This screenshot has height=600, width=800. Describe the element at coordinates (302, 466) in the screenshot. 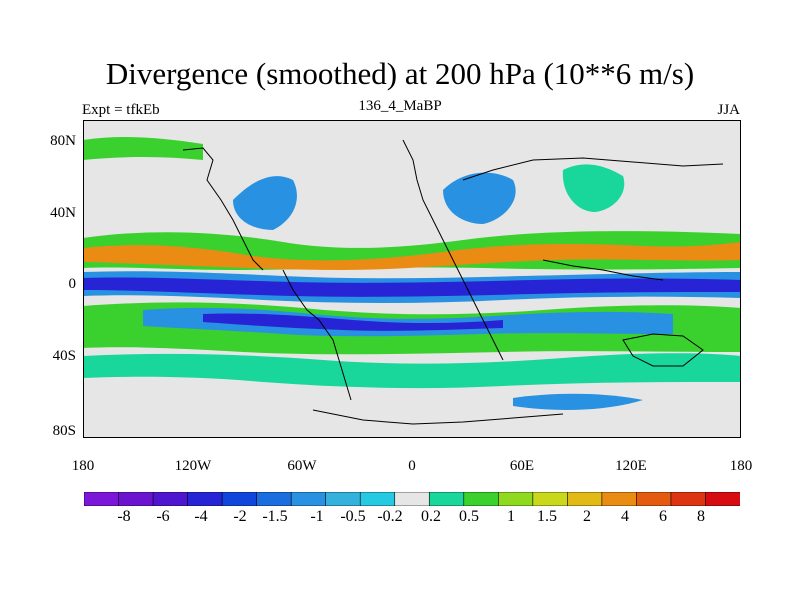

I see `x-tick-label: 60W` at that location.